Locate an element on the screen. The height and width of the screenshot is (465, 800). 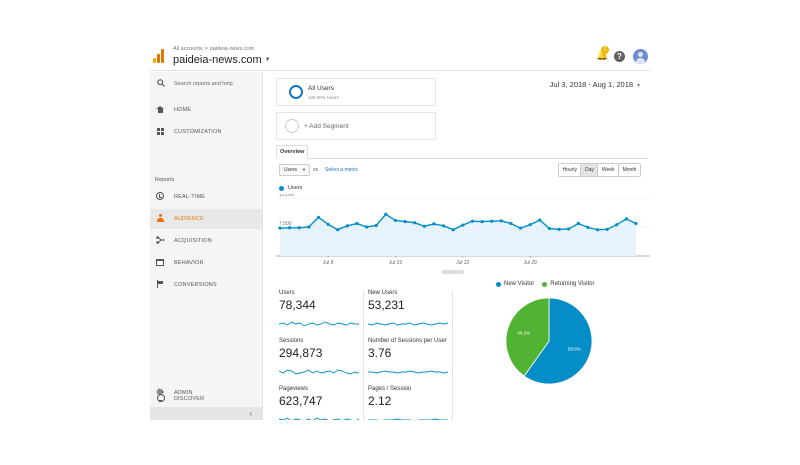
pie-slice-new-visitor is located at coordinates (558, 341).